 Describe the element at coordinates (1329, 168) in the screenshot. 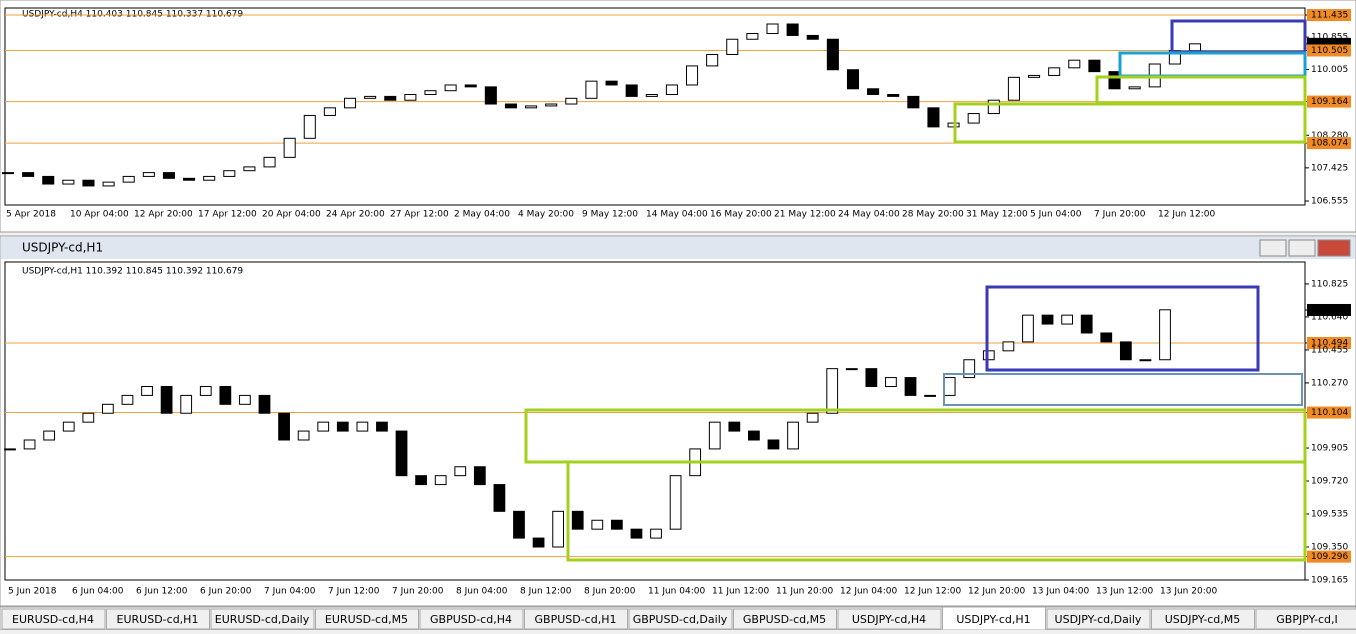

I see `y-tick-label: 107.425` at that location.